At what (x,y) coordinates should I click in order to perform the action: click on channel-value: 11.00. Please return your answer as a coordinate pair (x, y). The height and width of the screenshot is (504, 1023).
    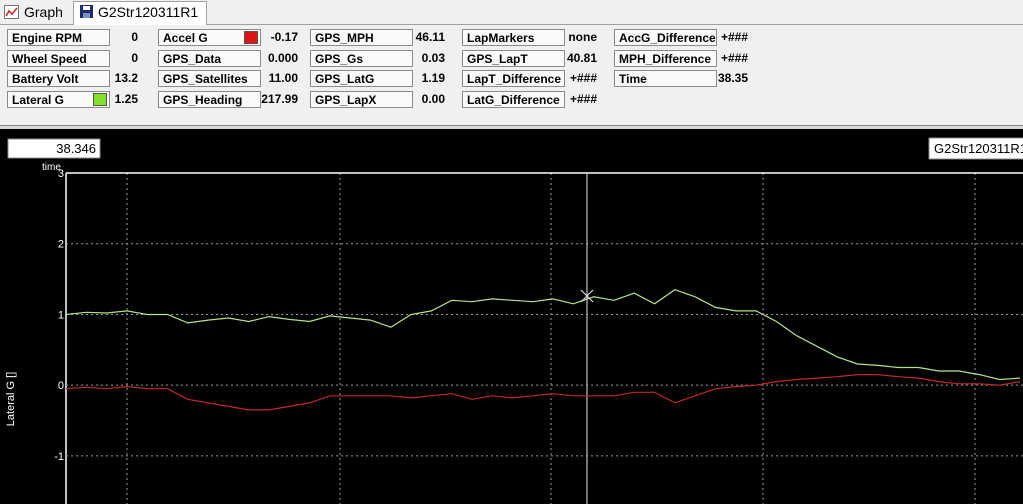
    Looking at the image, I should click on (283, 78).